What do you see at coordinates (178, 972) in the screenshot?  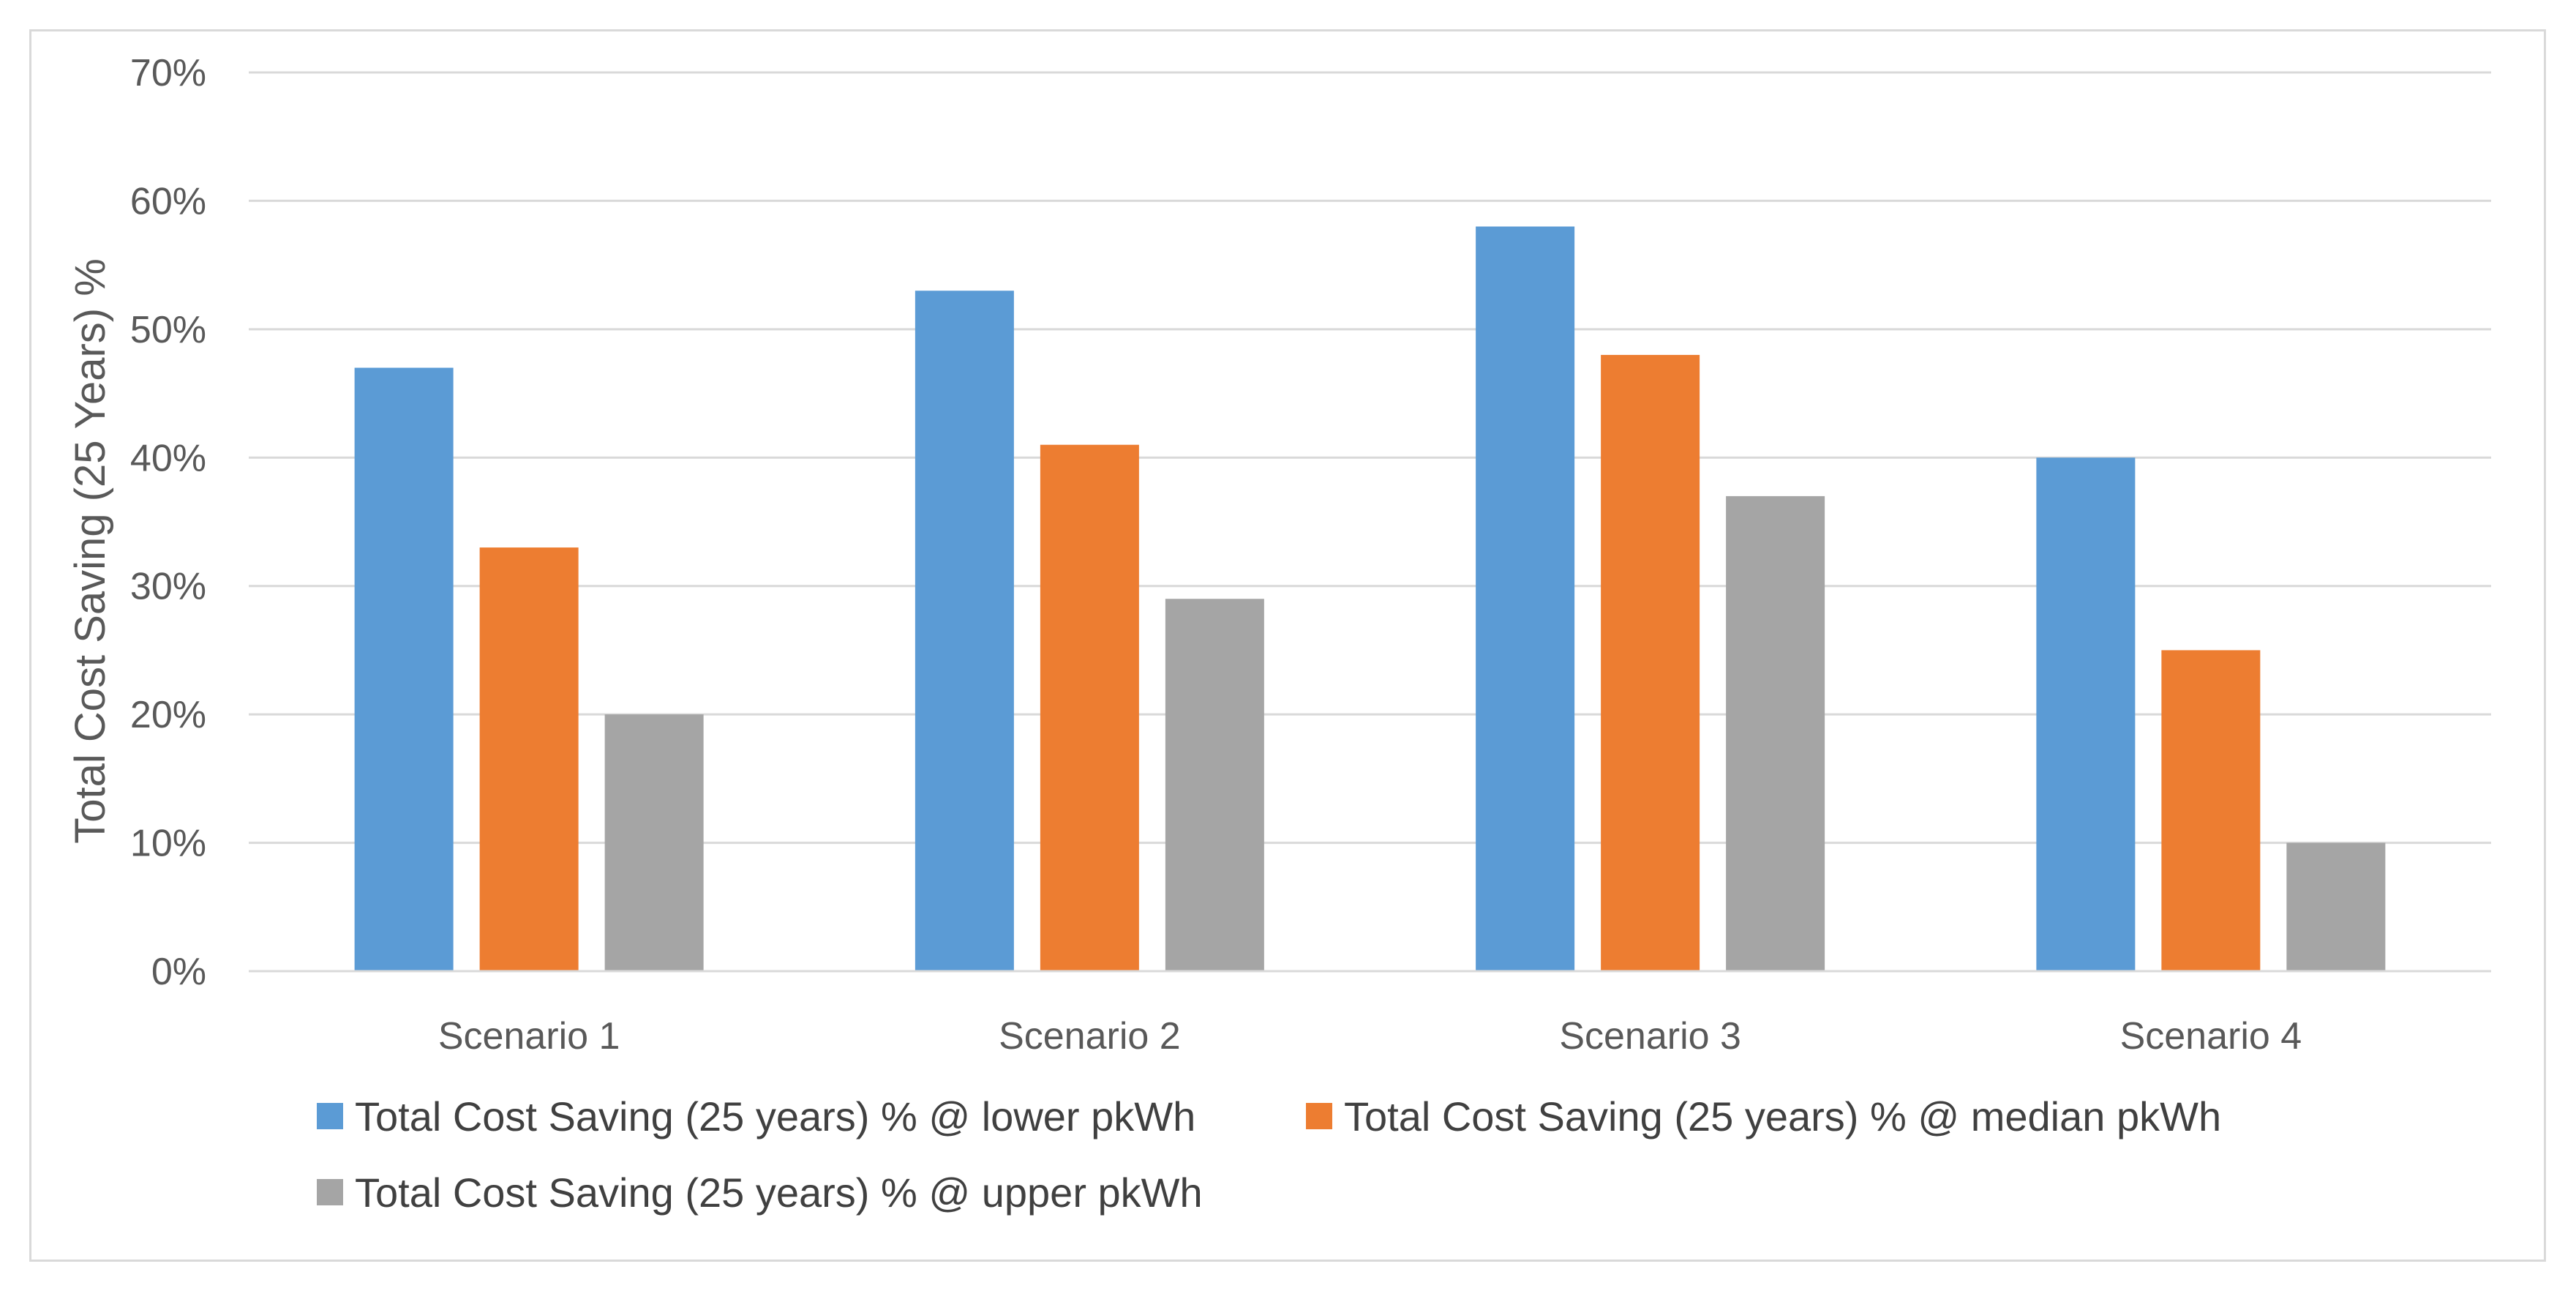 I see `y-tick-label: 0%` at bounding box center [178, 972].